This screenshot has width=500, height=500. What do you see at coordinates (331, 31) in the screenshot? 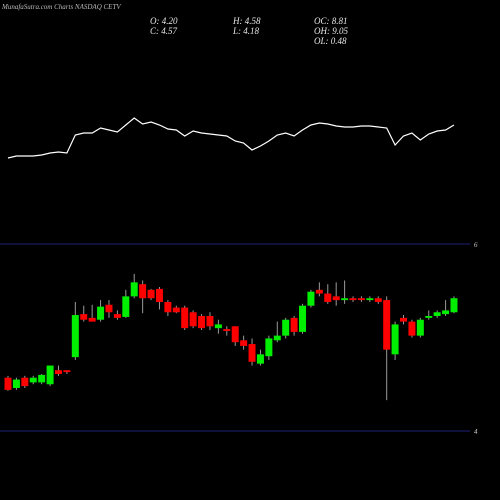
I see `stat-label: OH: 9.05` at bounding box center [331, 31].